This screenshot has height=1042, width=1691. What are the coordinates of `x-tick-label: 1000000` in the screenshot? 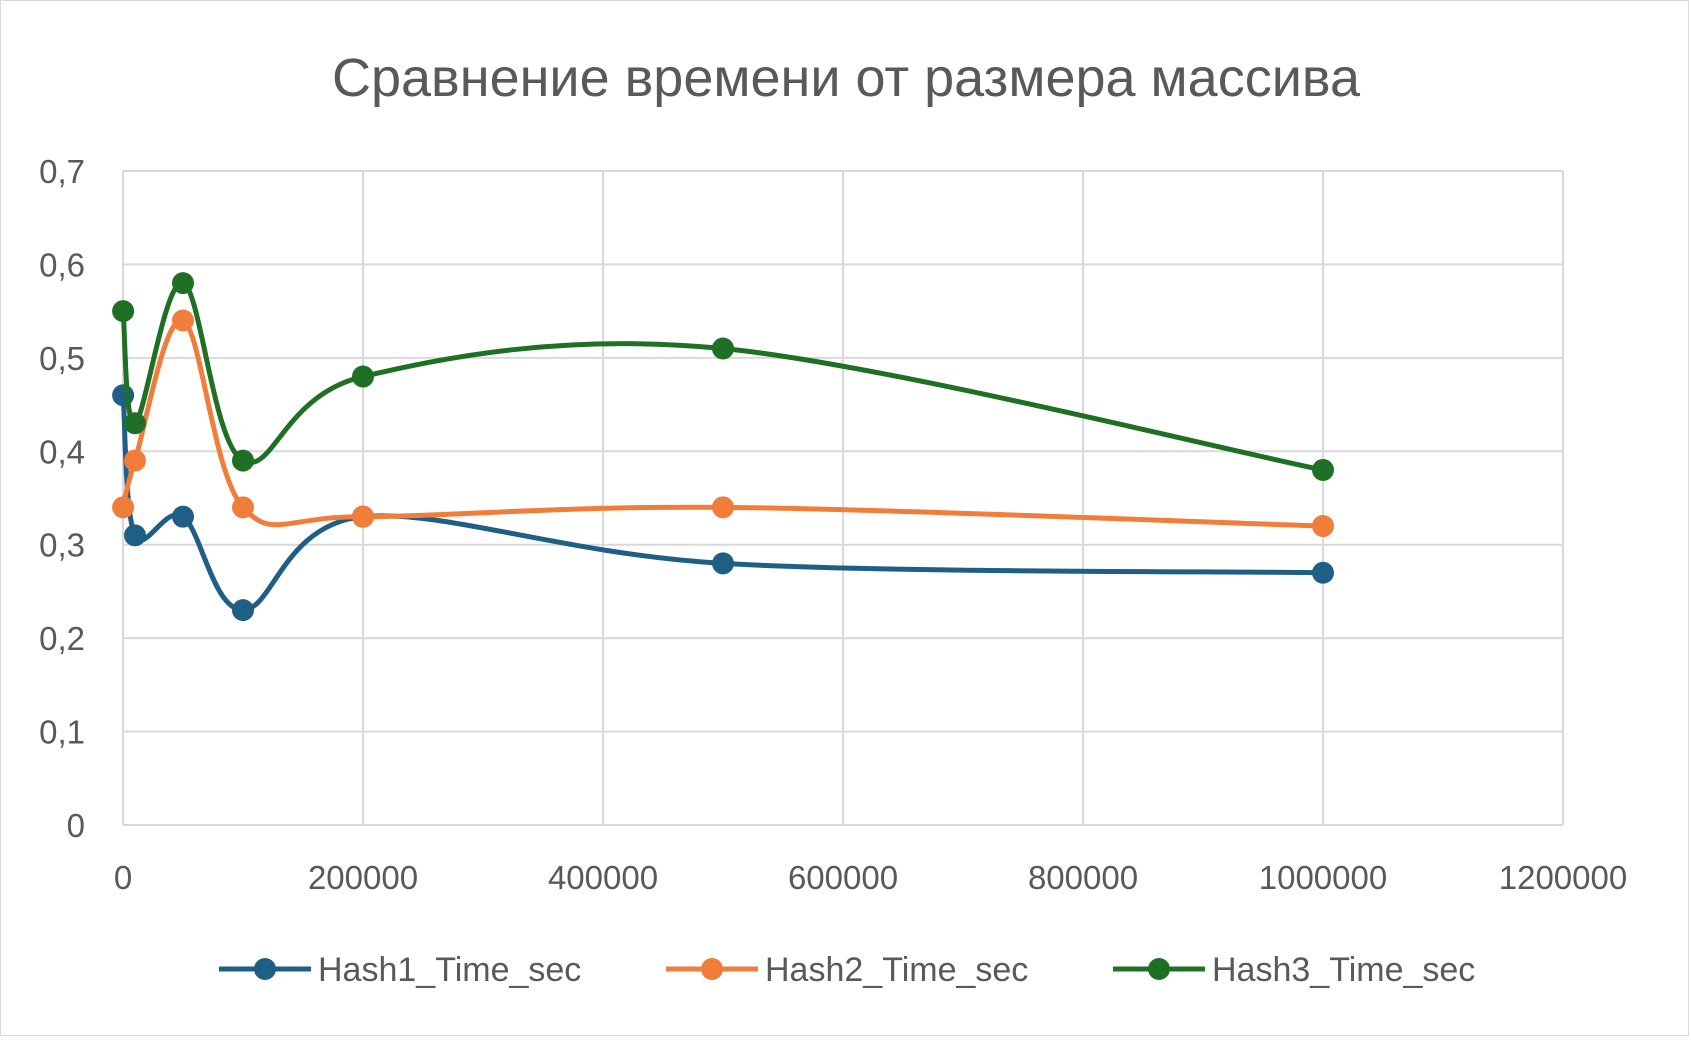 It's located at (1323, 877).